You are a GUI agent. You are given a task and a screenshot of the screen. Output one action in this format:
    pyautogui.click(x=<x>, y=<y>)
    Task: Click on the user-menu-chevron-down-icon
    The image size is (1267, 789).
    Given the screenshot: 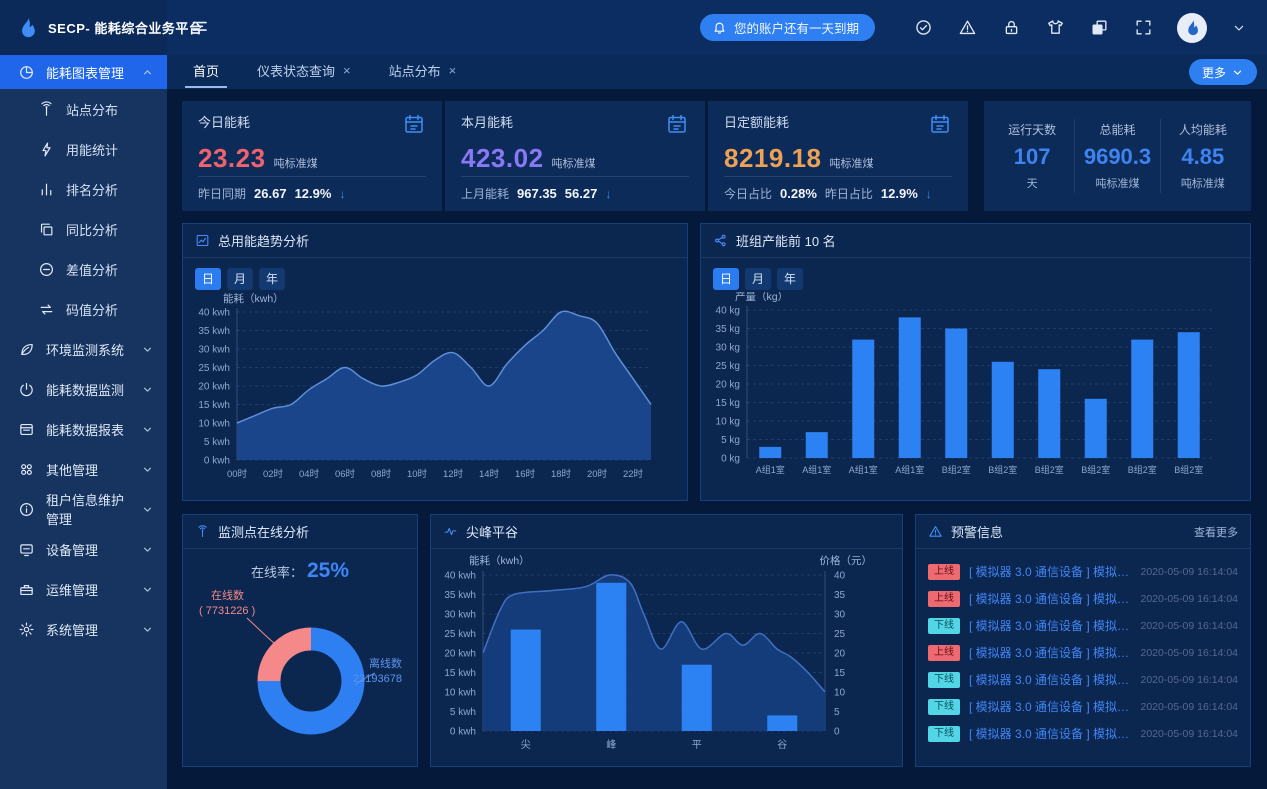 What is the action you would take?
    pyautogui.click(x=1239, y=28)
    